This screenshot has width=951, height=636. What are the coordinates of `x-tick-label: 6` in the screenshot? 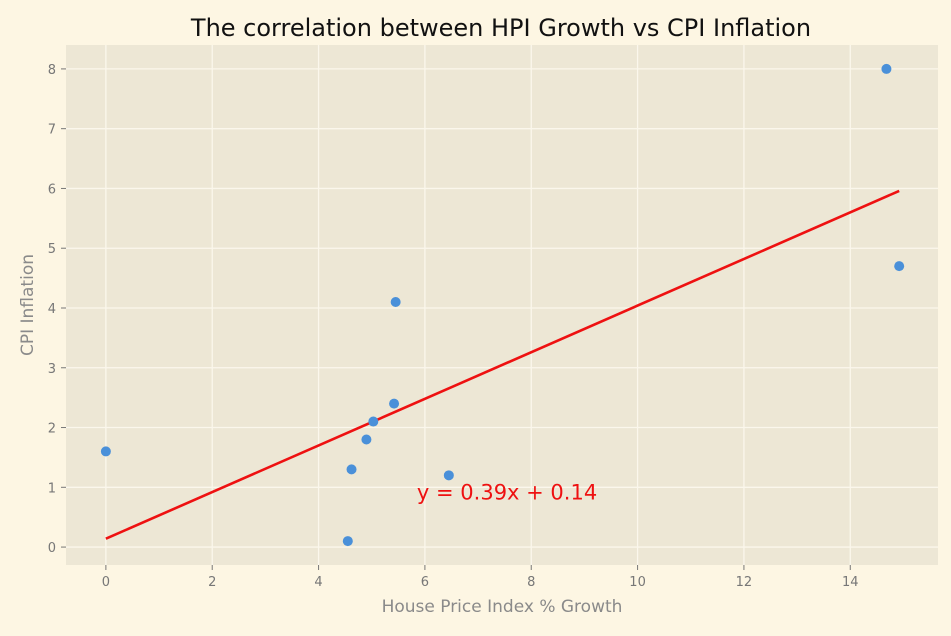 It's located at (425, 582).